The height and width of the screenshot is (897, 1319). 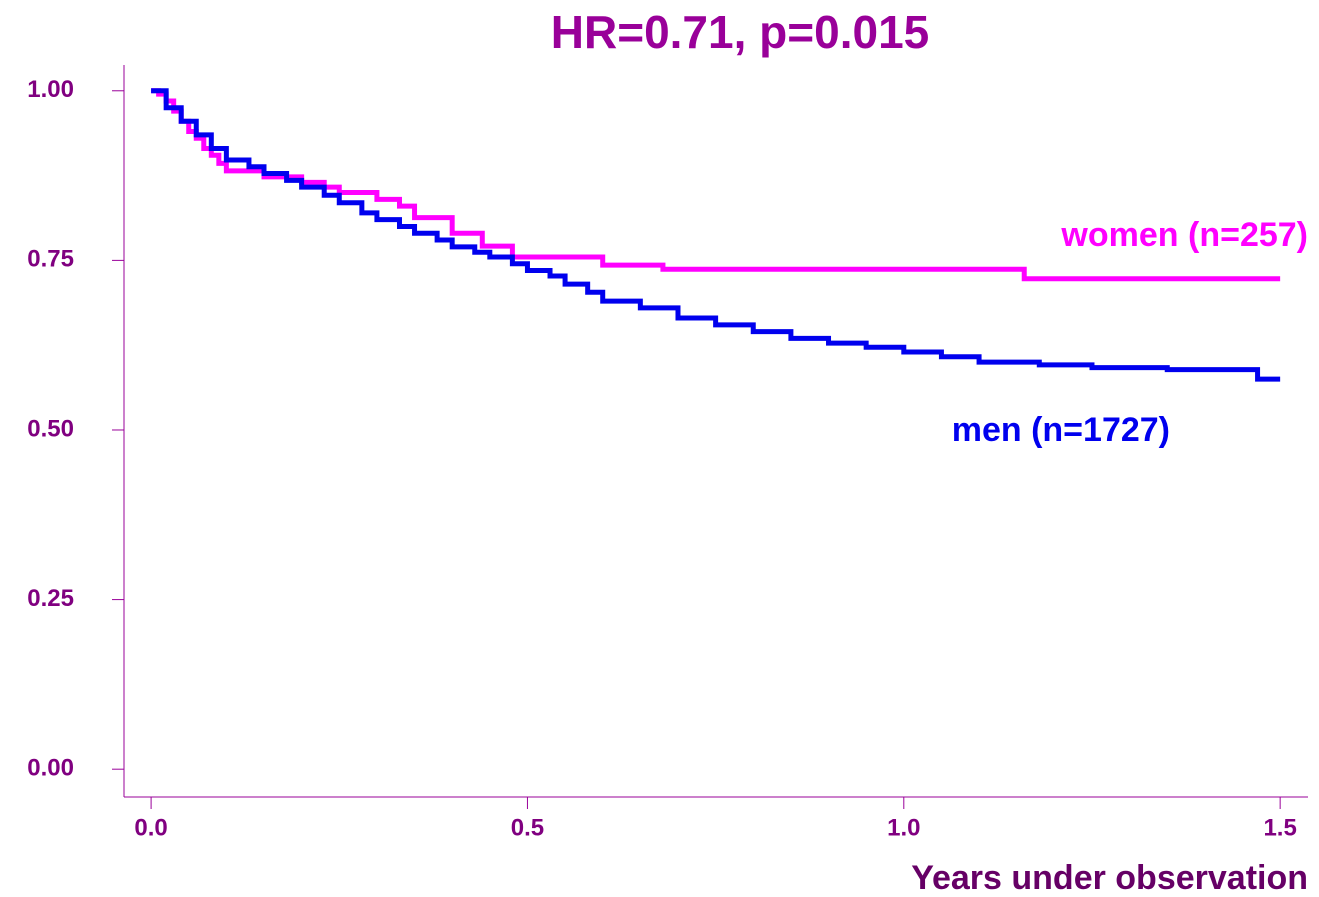 What do you see at coordinates (1061, 430) in the screenshot?
I see `series-label: men (n=1727)` at bounding box center [1061, 430].